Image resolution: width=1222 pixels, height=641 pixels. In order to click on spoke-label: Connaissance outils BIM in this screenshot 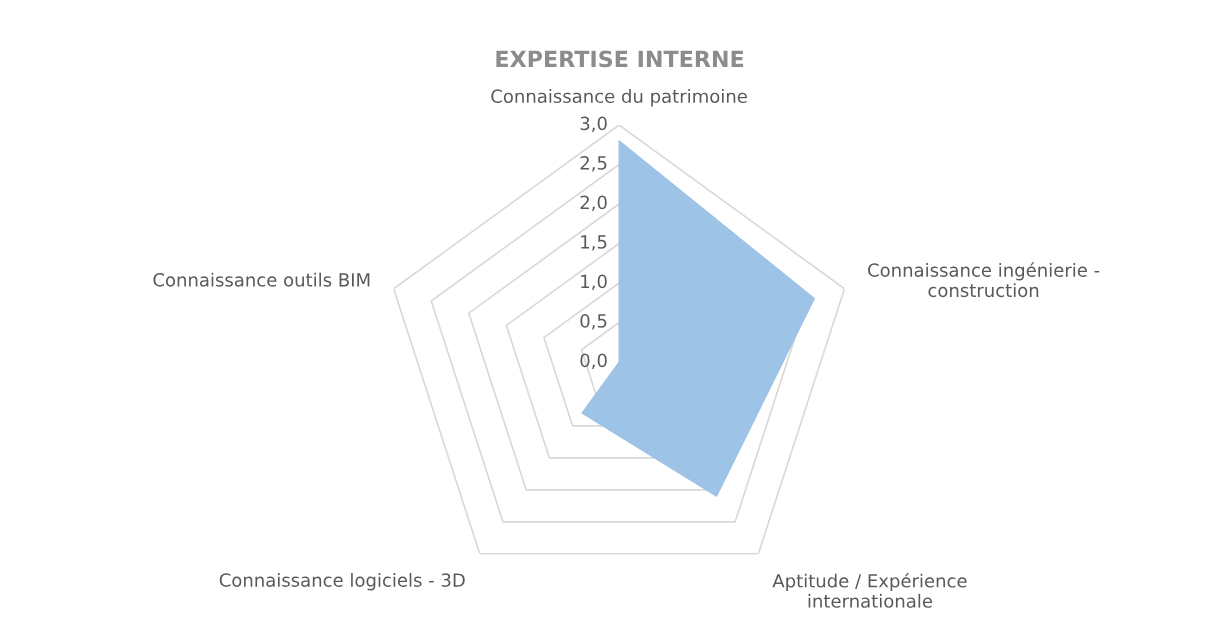, I will do `click(261, 279)`.